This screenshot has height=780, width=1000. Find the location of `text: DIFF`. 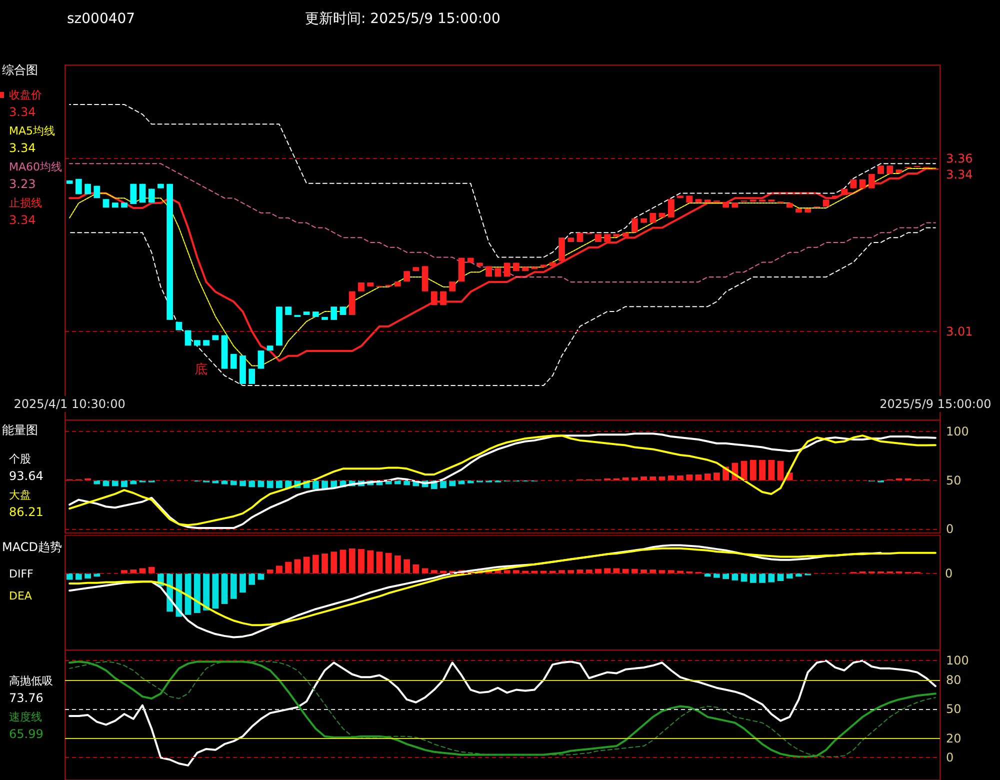

text: DIFF is located at coordinates (21, 574).